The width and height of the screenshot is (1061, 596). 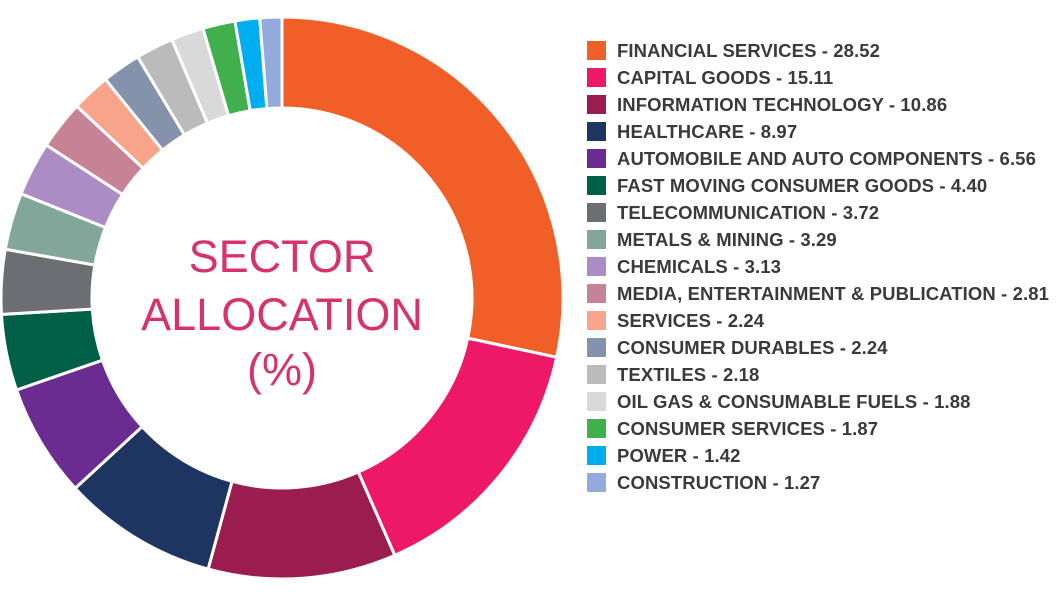 I want to click on legend-item: AUTOMOBILE AND AUTO COMPONENTS - 6.56, so click(x=822, y=158).